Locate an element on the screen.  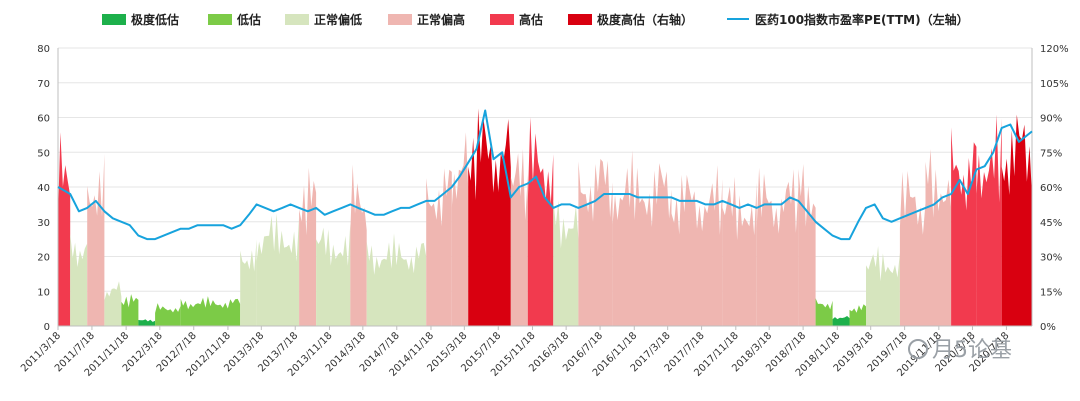
legend-swatch-extreme_low is located at coordinates (114, 19).